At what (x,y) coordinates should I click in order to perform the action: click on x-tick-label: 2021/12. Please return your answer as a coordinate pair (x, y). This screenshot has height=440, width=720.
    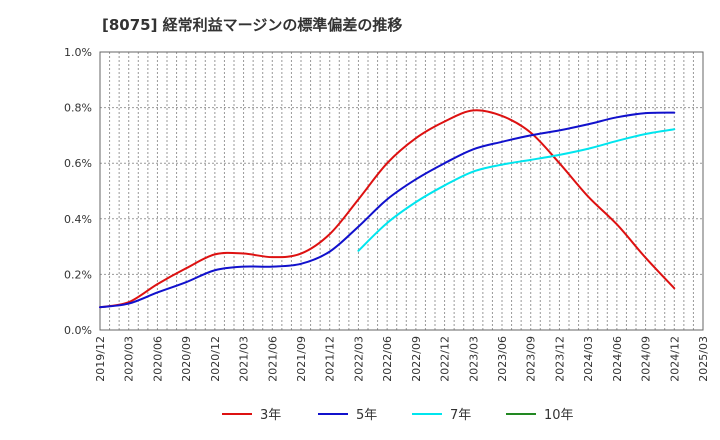
    Looking at the image, I should click on (330, 359).